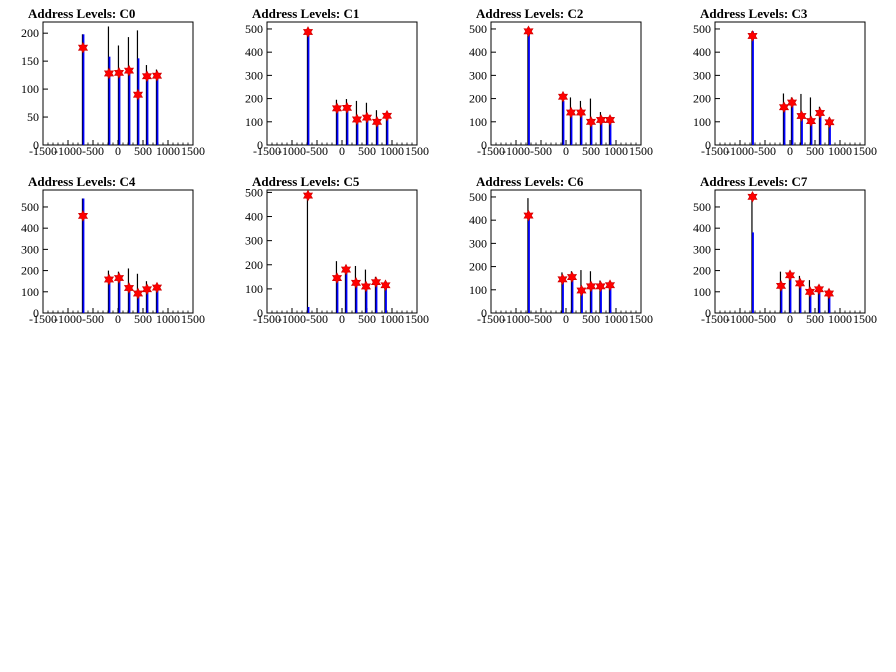 This screenshot has height=672, width=896. Describe the element at coordinates (530, 181) in the screenshot. I see `chart-title: Address Levels: C6` at that location.